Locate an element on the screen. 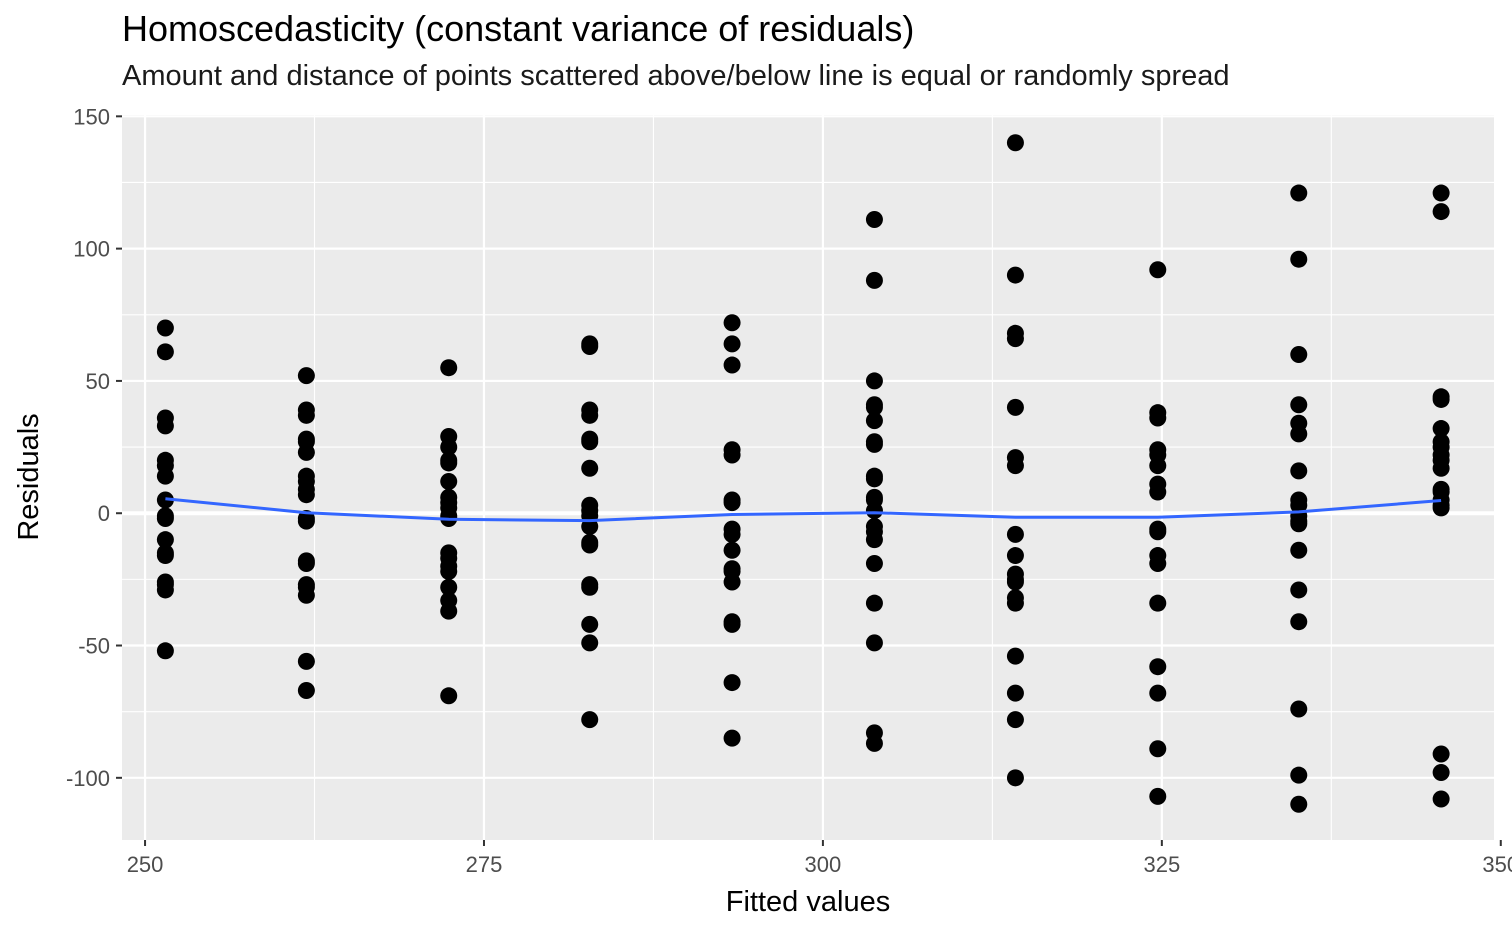 The image size is (1512, 934). y-axis: 150 100 50 0 -50 -100 is located at coordinates (94, 447).